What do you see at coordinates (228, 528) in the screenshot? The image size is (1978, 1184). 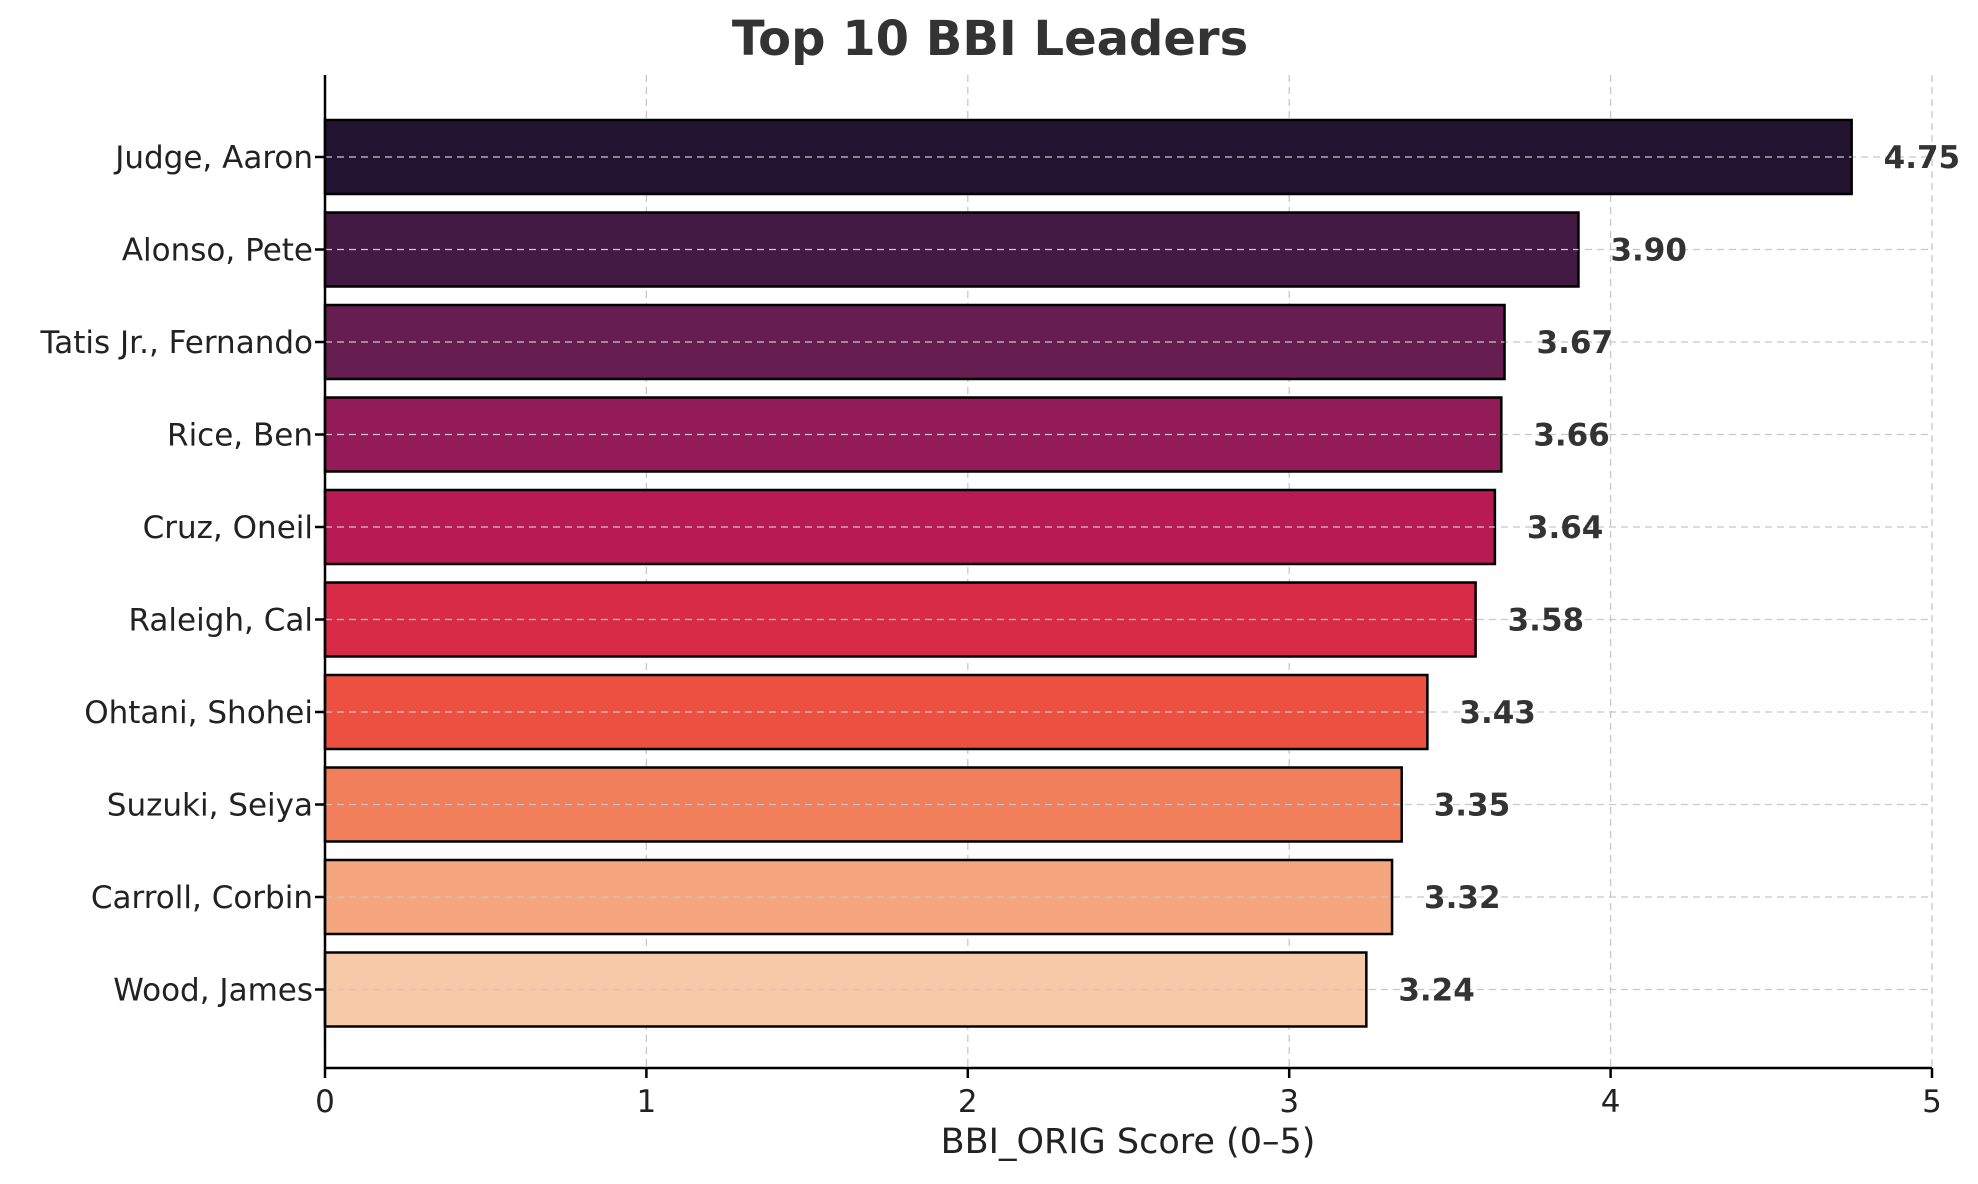 I see `y-tick-label: Cruz, Oneil` at bounding box center [228, 528].